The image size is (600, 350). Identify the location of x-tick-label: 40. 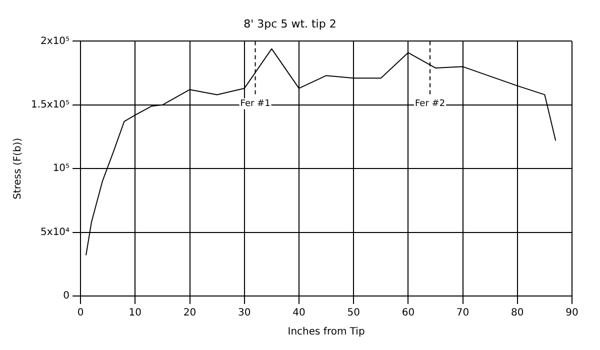
(299, 313).